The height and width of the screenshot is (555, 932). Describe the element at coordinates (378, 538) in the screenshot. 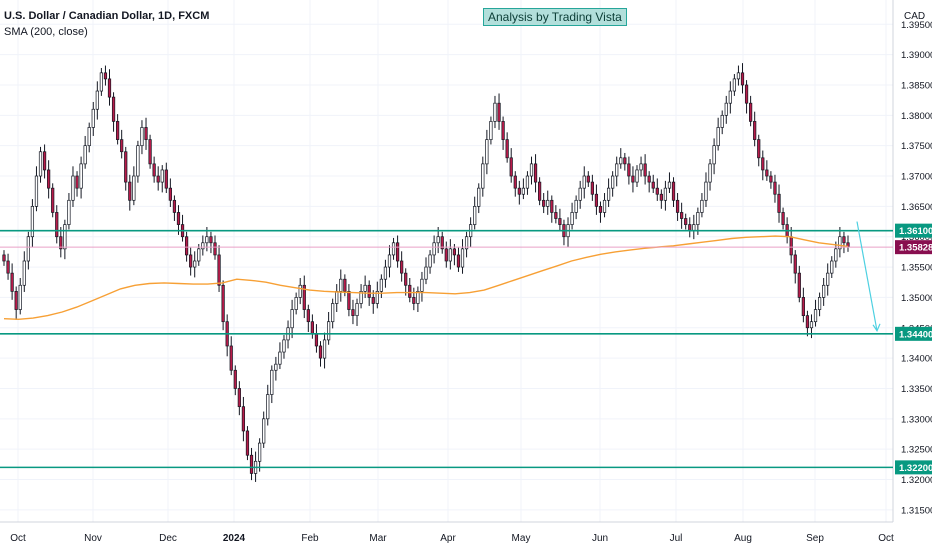

I see `x-tick-label: Mar` at that location.